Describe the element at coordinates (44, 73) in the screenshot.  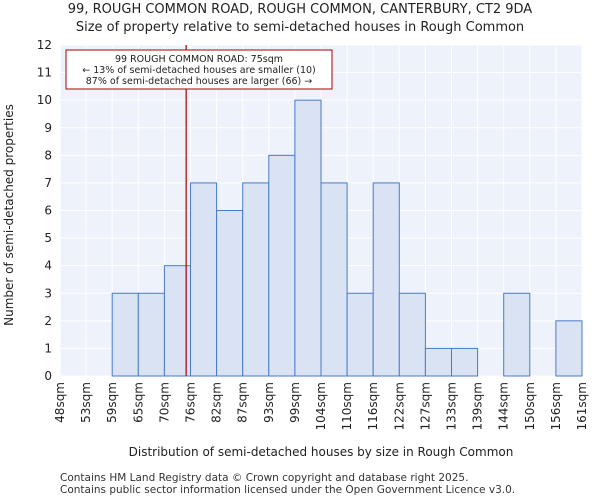
I see `y-tick-label: 11` at that location.